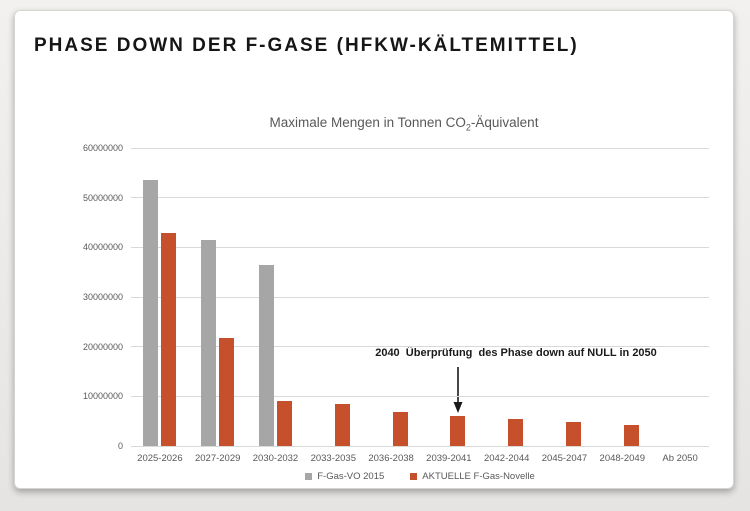  I want to click on legend-item-AKTUELLE F-Gas-Novelle: AKTUELLE F-Gas-Novelle, so click(472, 476).